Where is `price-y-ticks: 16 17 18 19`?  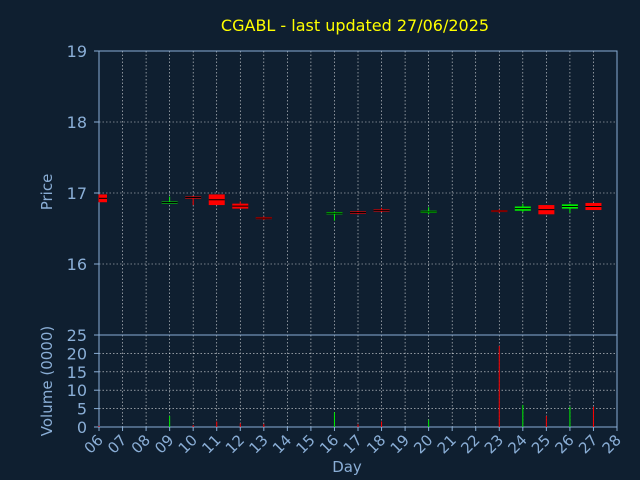 price-y-ticks: 16 17 18 19 is located at coordinates (83, 158).